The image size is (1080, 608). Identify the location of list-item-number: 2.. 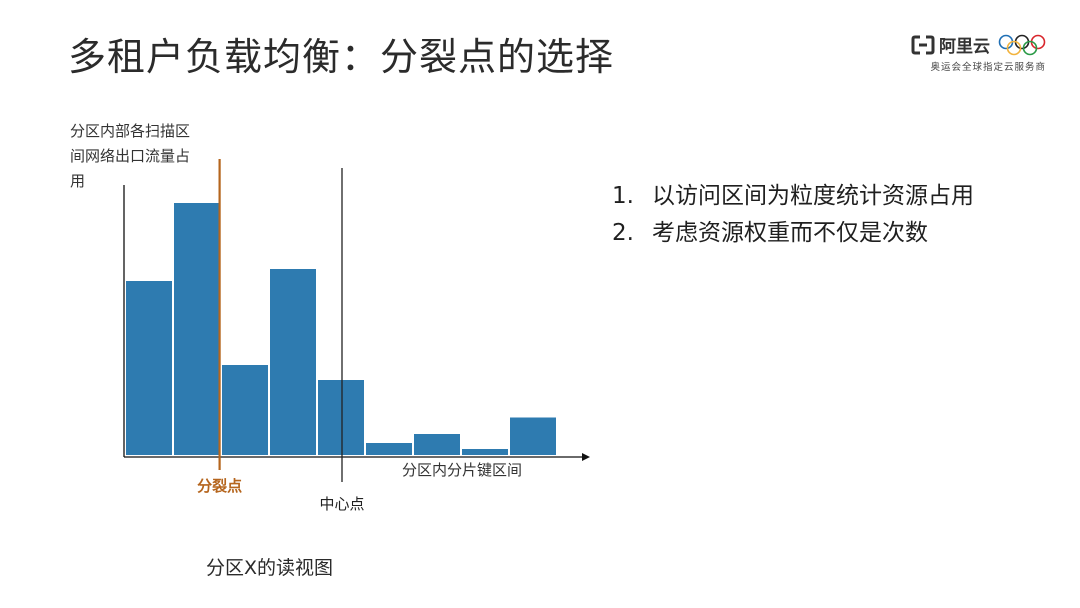
(623, 233).